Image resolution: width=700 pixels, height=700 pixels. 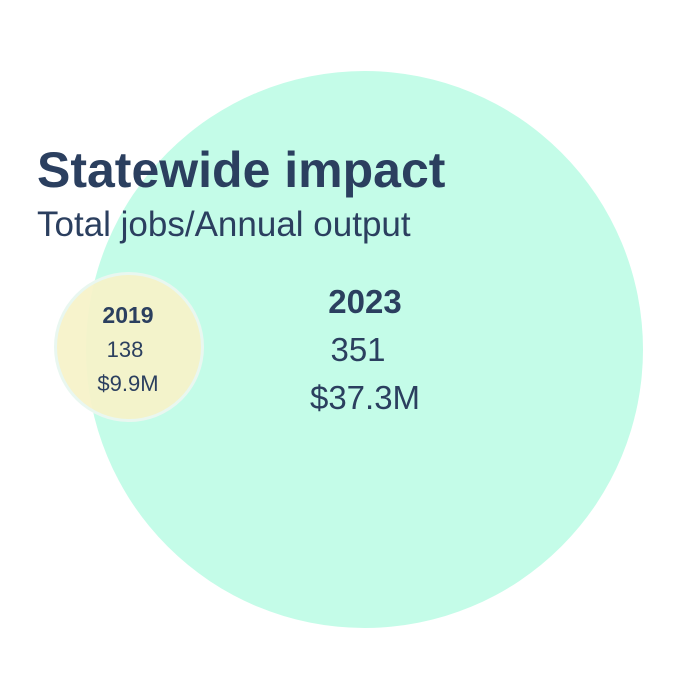 I want to click on page-title: Statewide impact, so click(x=241, y=170).